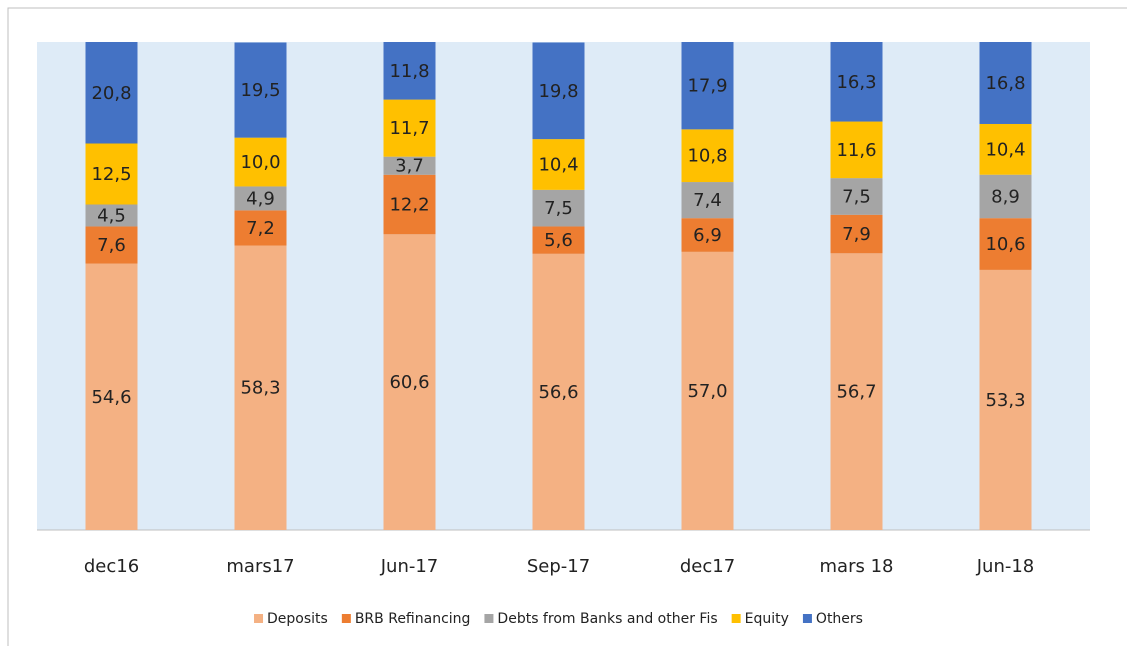 This screenshot has width=1127, height=646. What do you see at coordinates (413, 619) in the screenshot?
I see `legend-label: BRB Refinancing` at bounding box center [413, 619].